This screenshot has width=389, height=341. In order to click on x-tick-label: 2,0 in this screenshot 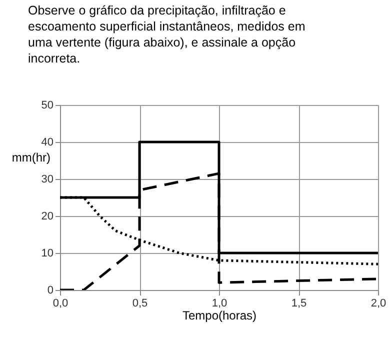, I will do `click(378, 304)`.